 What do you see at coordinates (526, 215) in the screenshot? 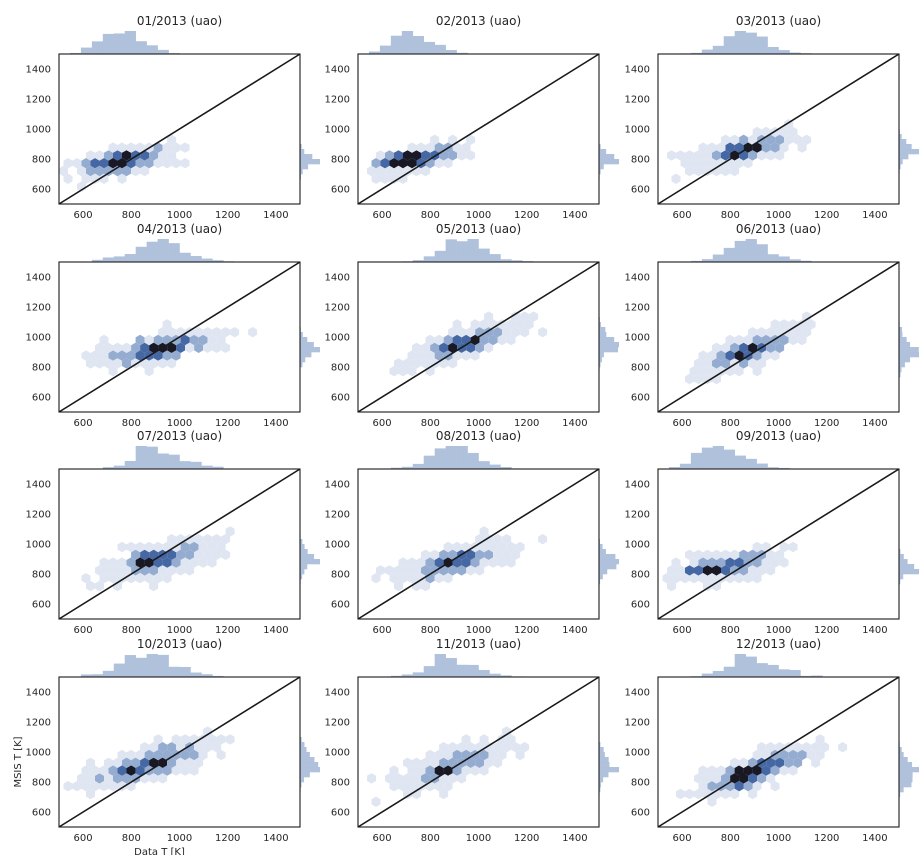
I see `x-tick-label: 1200` at bounding box center [526, 215].